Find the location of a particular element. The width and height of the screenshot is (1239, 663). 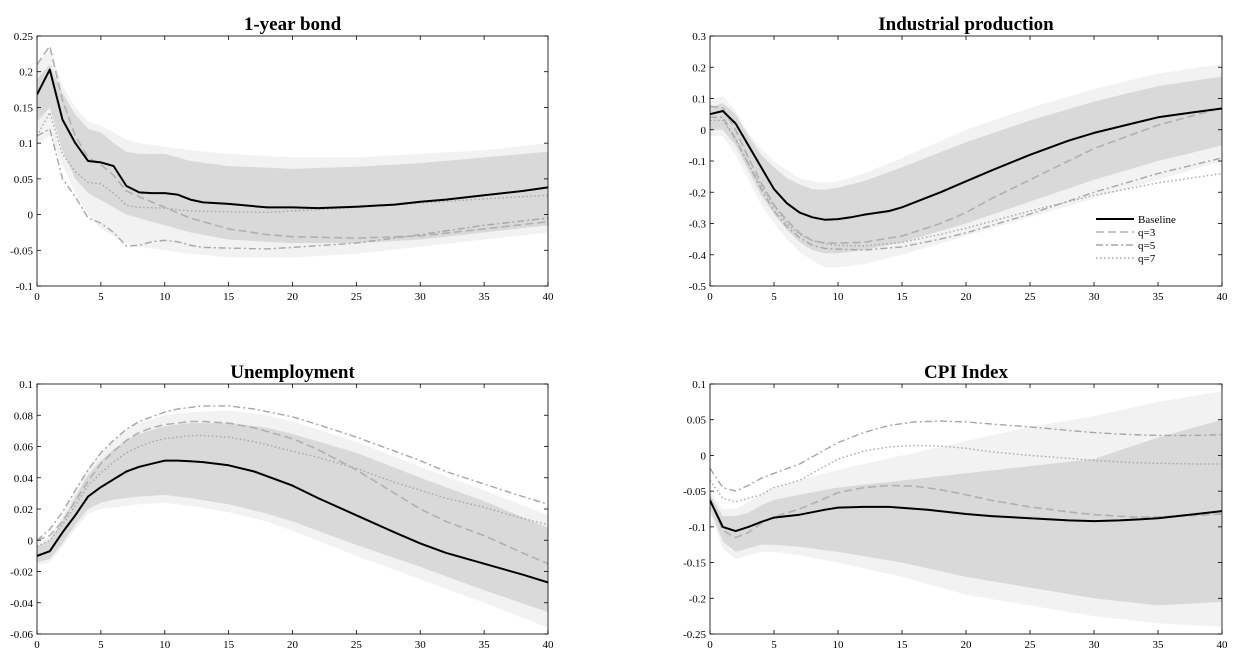

y-tick-label: -0.04 is located at coordinates (21, 604).